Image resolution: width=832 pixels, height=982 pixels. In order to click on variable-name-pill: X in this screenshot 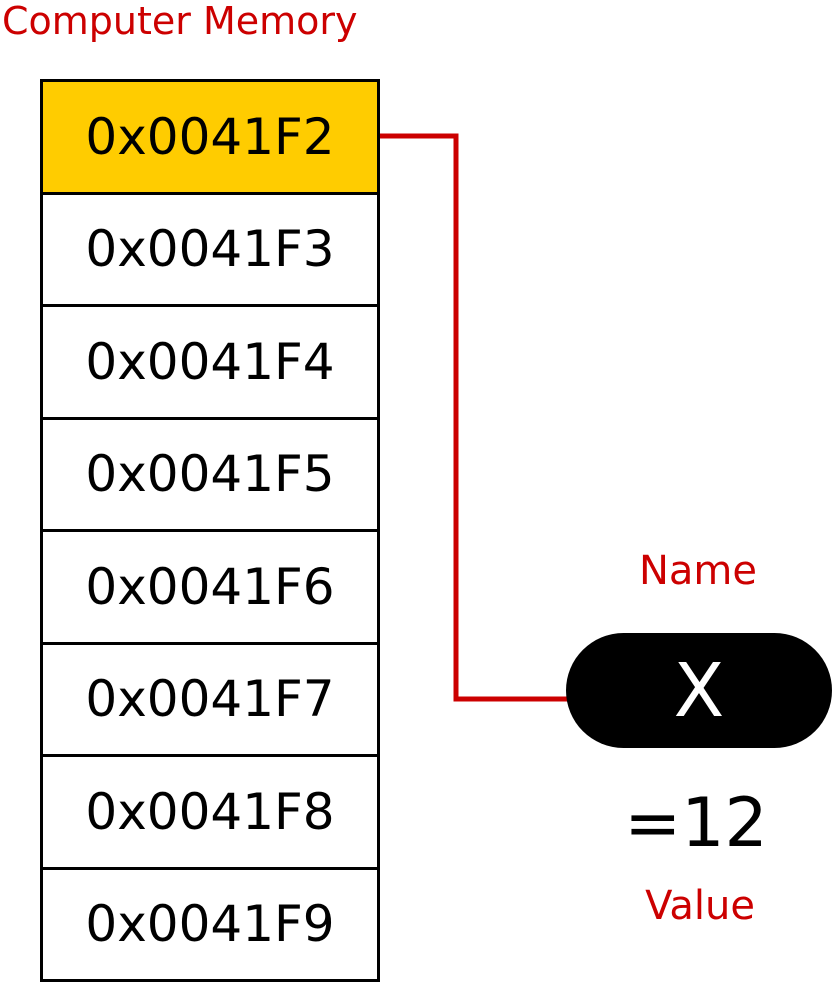, I will do `click(699, 690)`.